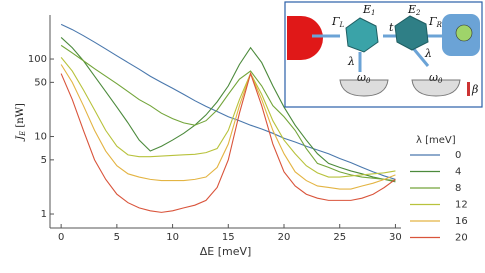  What do you see at coordinates (458, 155) in the screenshot?
I see `legend-label: 0` at bounding box center [458, 155].